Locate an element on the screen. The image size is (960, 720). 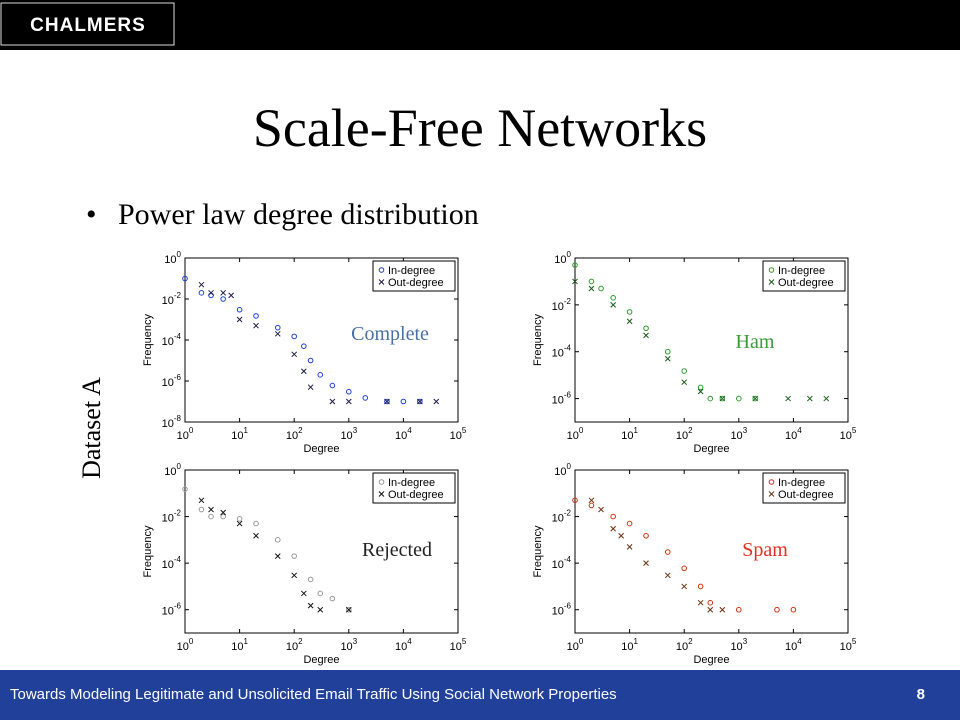
chart-annotation: Ham is located at coordinates (755, 342).